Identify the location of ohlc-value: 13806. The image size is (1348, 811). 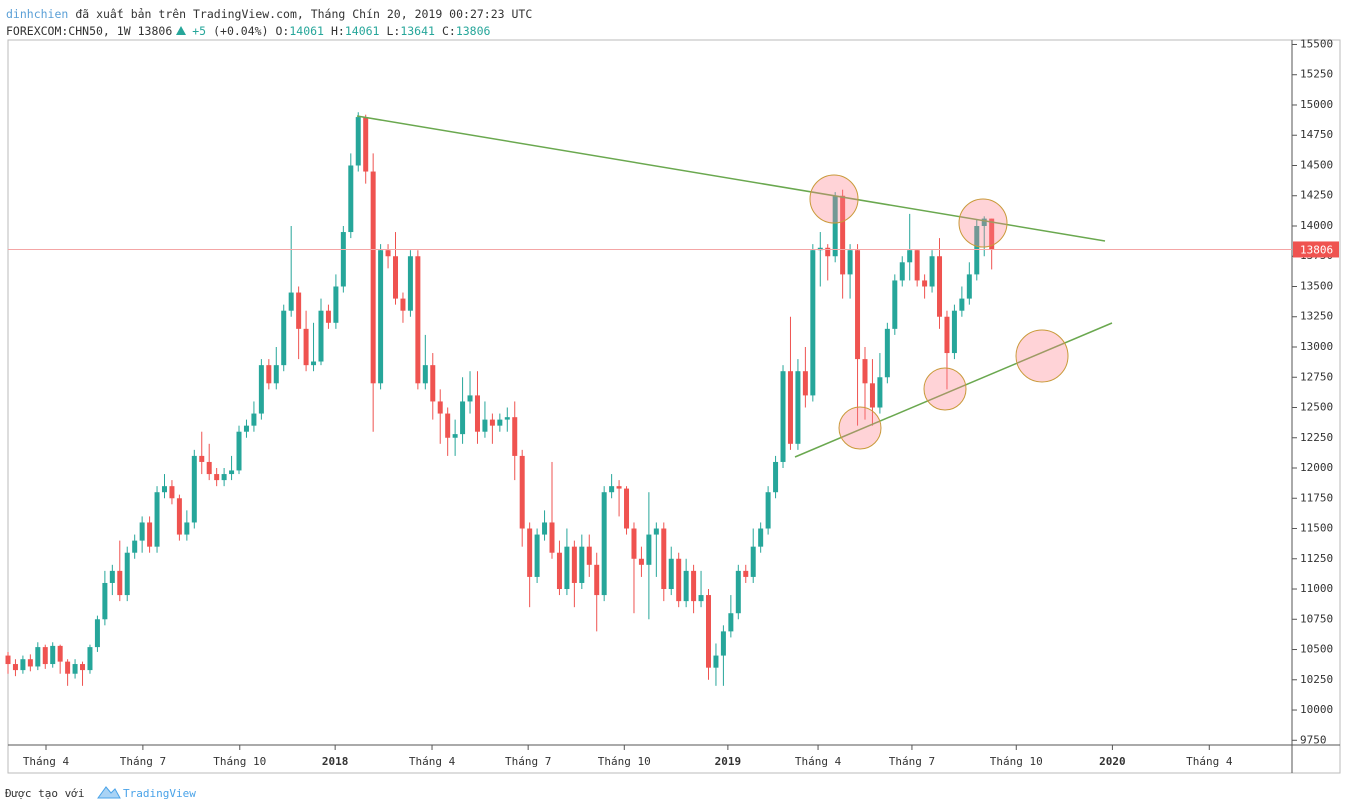
(473, 31).